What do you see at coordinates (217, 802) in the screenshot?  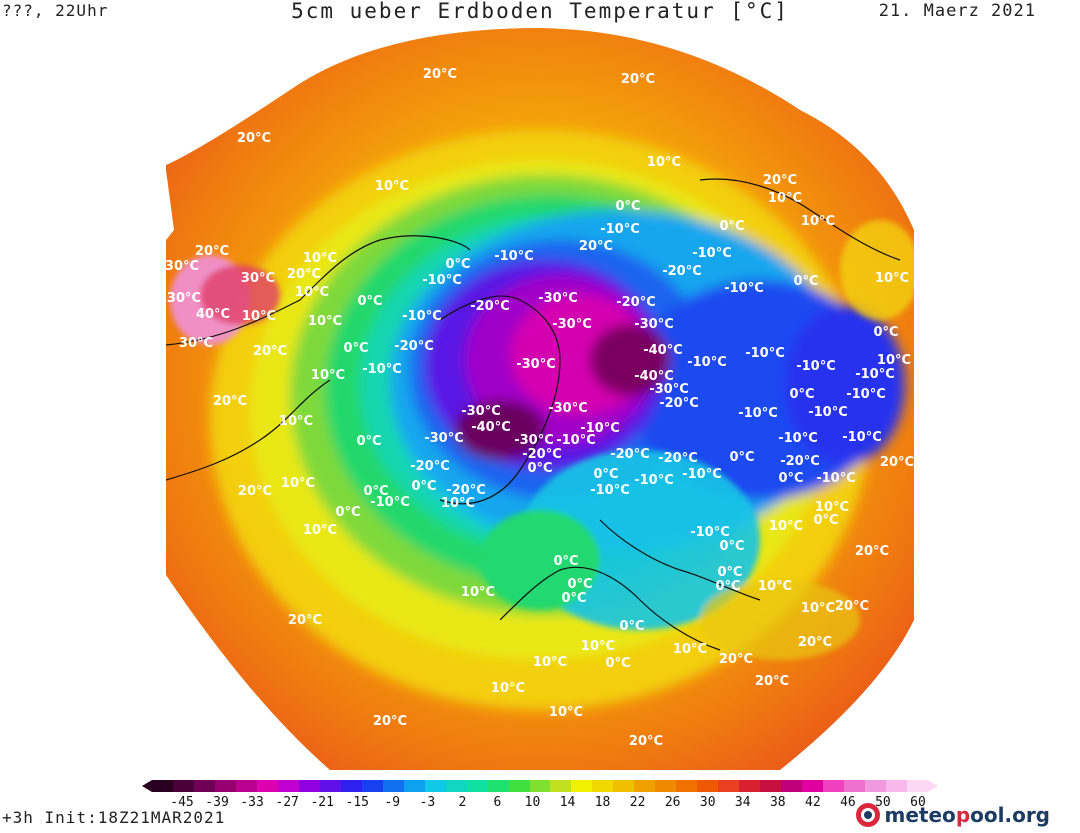 I see `legend-tick-label: -39` at bounding box center [217, 802].